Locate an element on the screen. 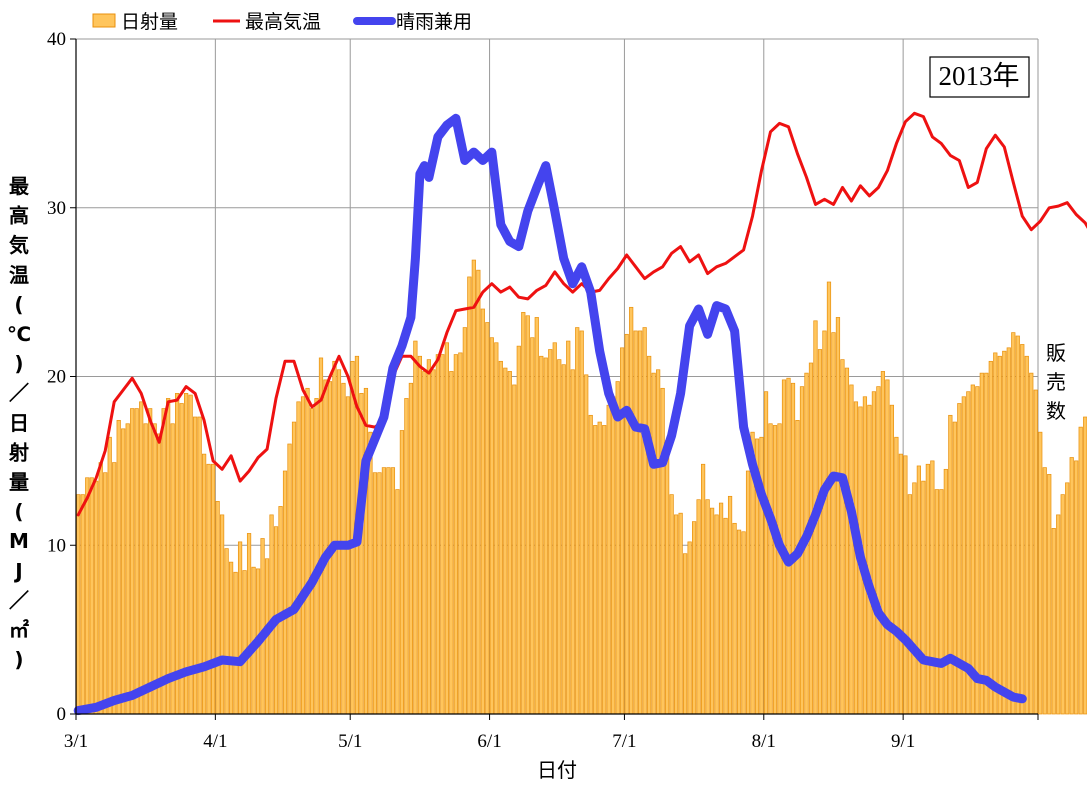 This screenshot has height=788, width=1087. y-tick-label: 40 is located at coordinates (56, 39).